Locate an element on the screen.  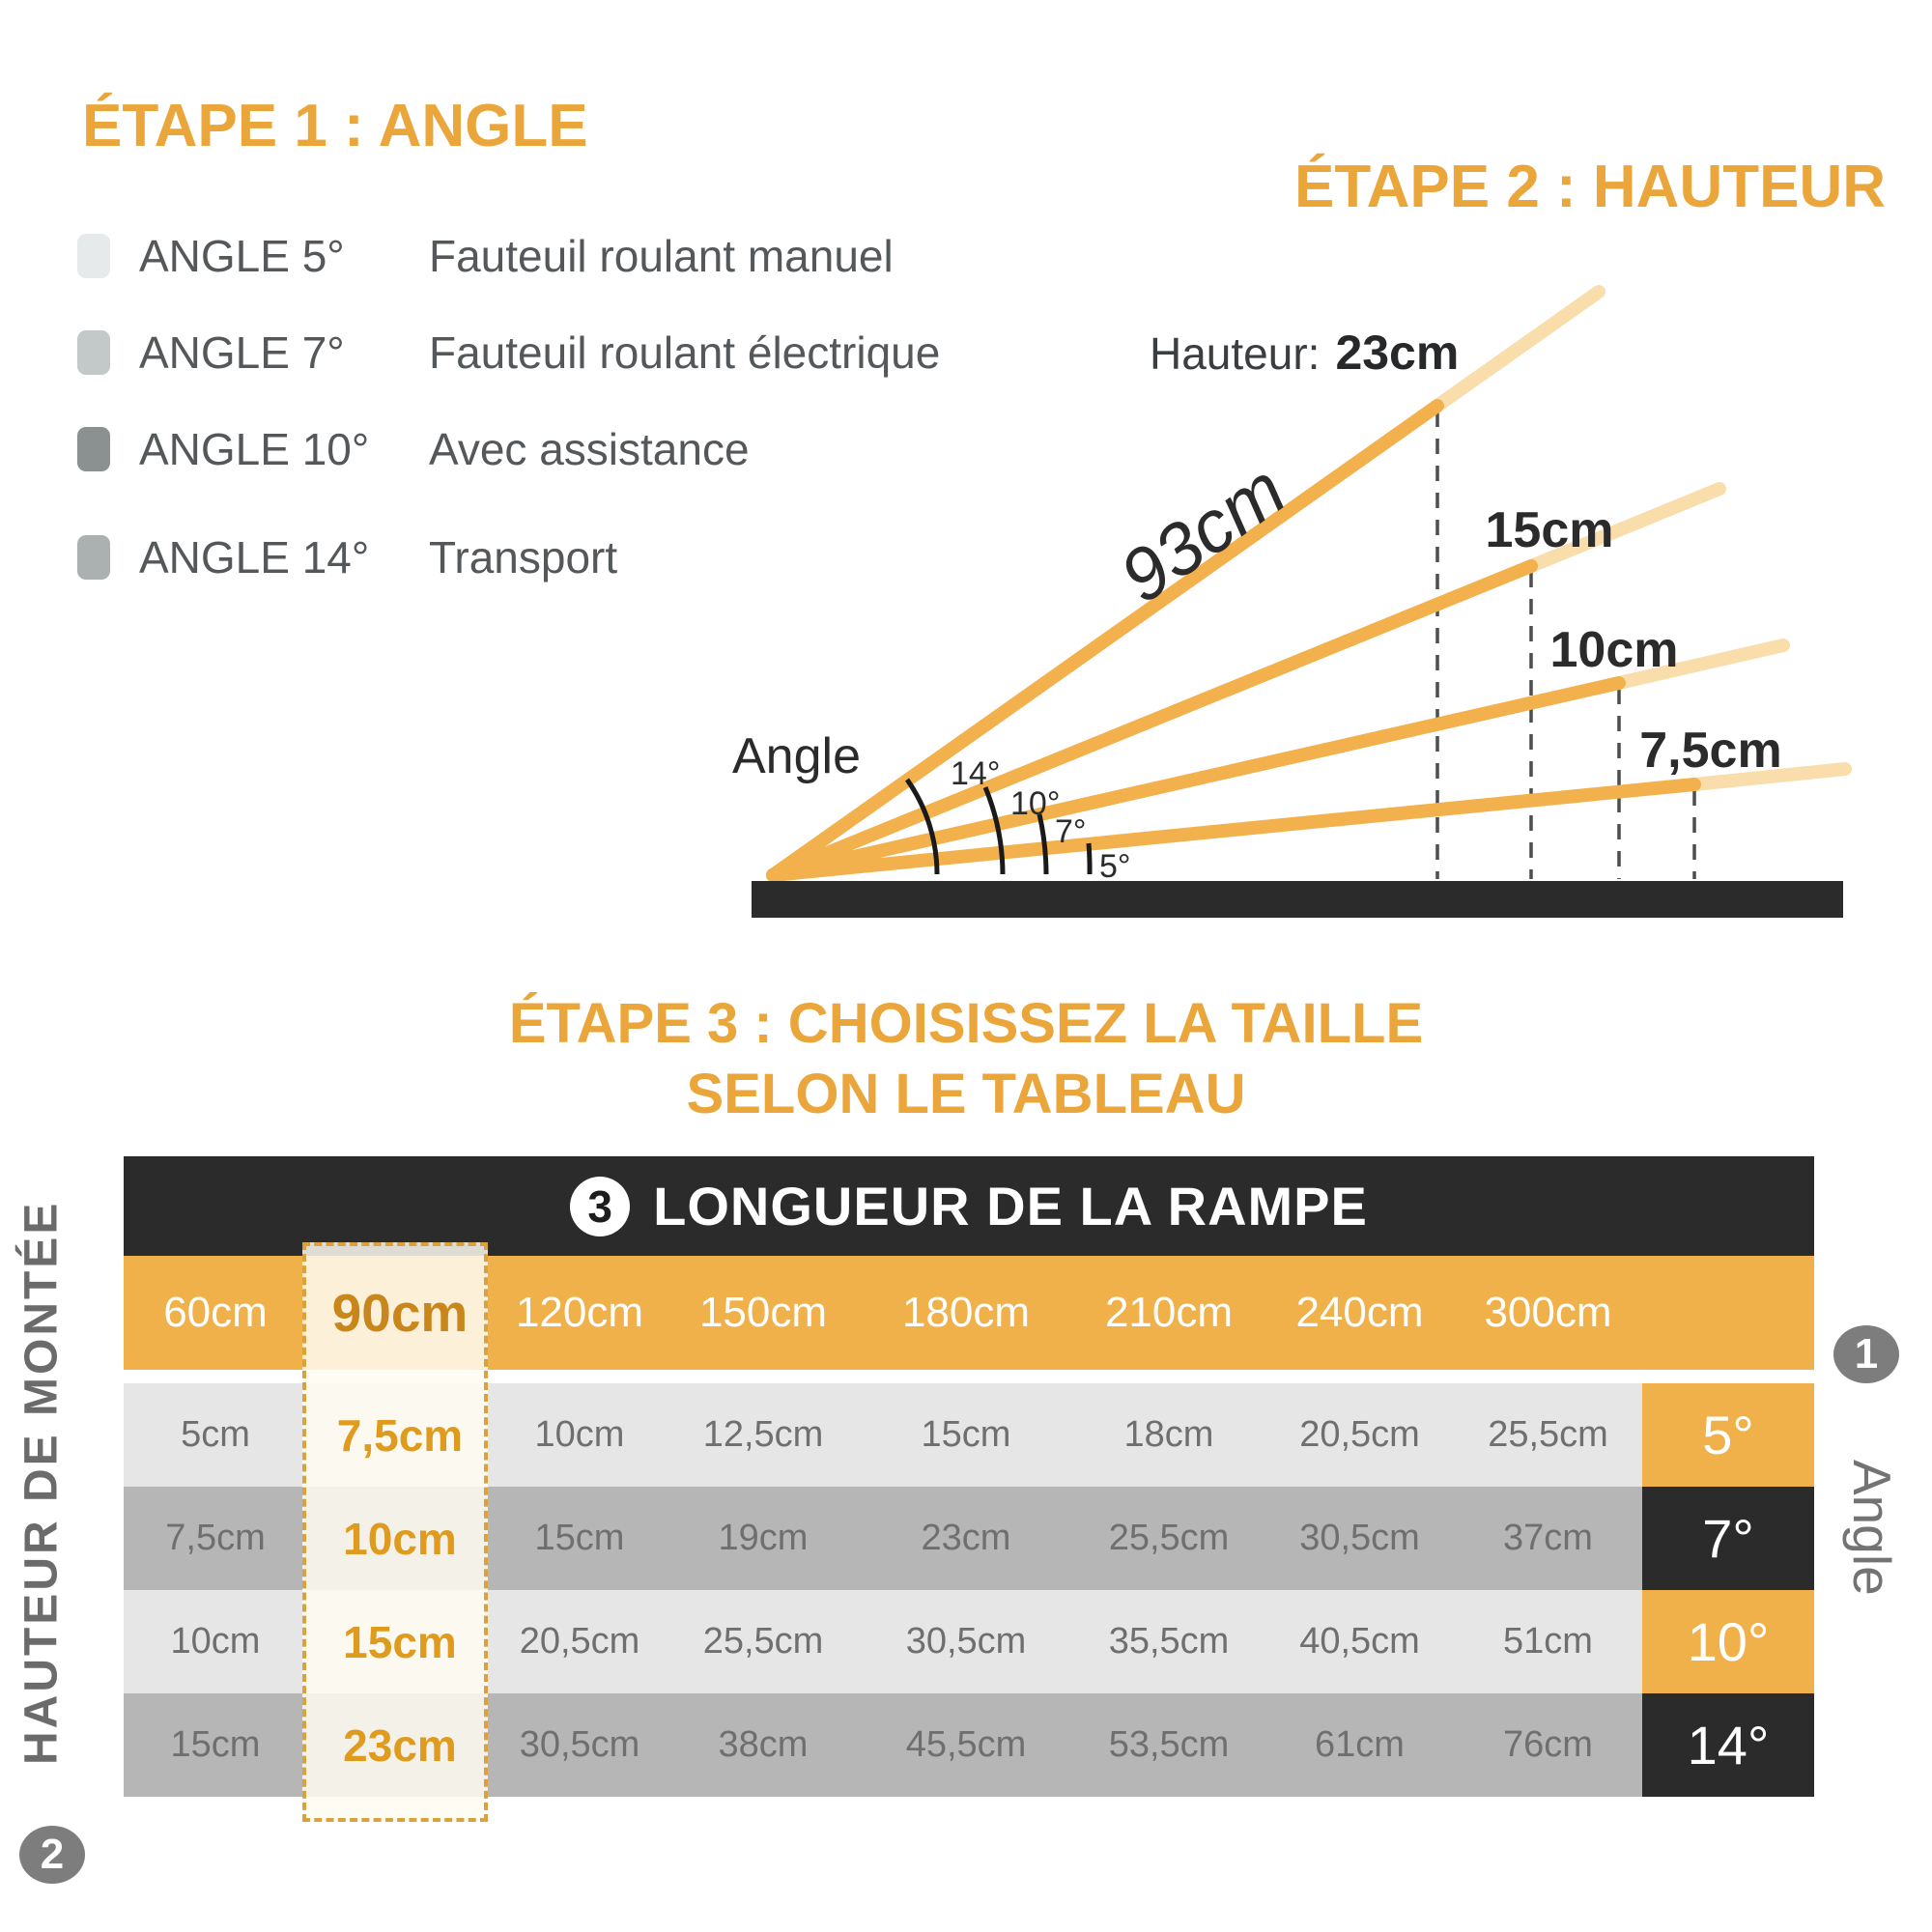
step1-circle-badge: 1 is located at coordinates (1866, 1354).